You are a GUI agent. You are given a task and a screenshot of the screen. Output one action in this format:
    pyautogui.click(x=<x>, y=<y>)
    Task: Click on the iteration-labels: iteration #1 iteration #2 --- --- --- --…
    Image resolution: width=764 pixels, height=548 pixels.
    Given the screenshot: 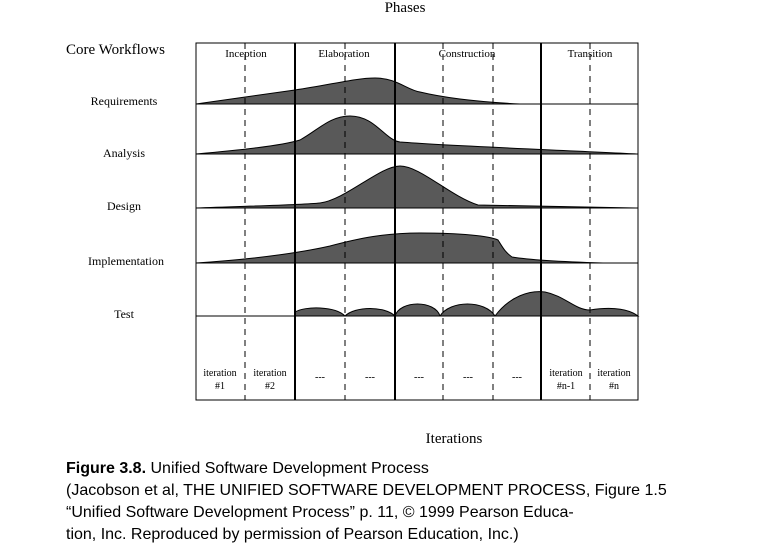 What is the action you would take?
    pyautogui.click(x=416, y=380)
    